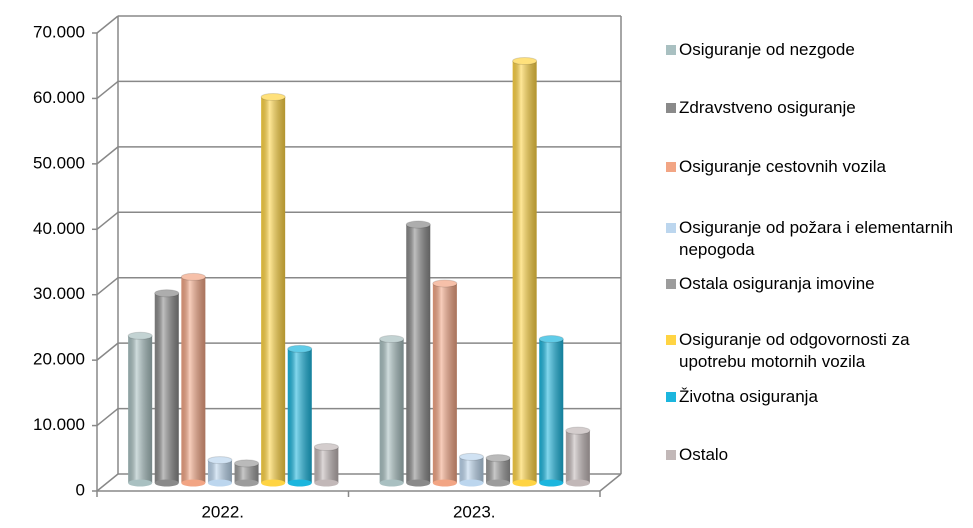 Image resolution: width=973 pixels, height=528 pixels. What do you see at coordinates (767, 49) in the screenshot?
I see `legend-label: Osiguranje od nezgode` at bounding box center [767, 49].